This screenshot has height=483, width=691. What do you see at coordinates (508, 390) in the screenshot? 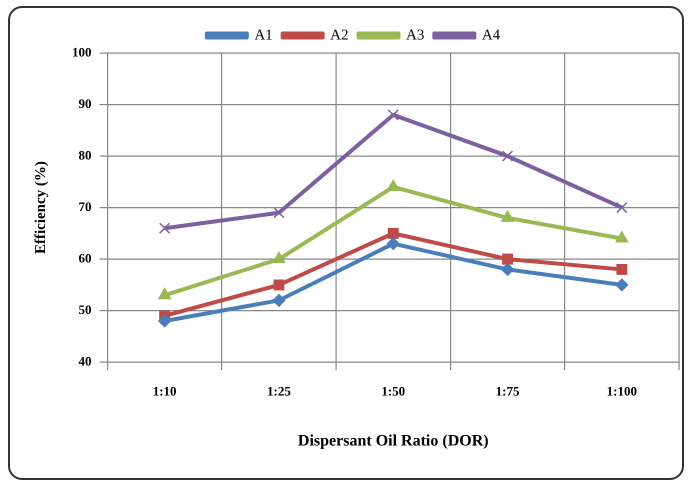
I see `x-tick-label: 1:75` at bounding box center [508, 390].